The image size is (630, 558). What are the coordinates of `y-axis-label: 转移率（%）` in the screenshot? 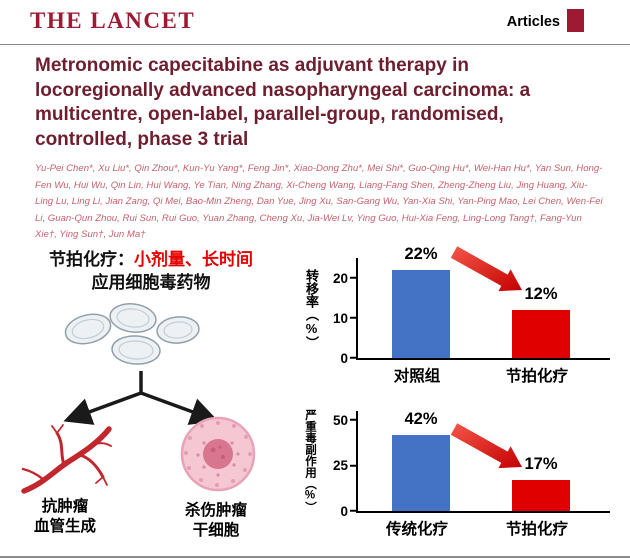 It's located at (311, 309).